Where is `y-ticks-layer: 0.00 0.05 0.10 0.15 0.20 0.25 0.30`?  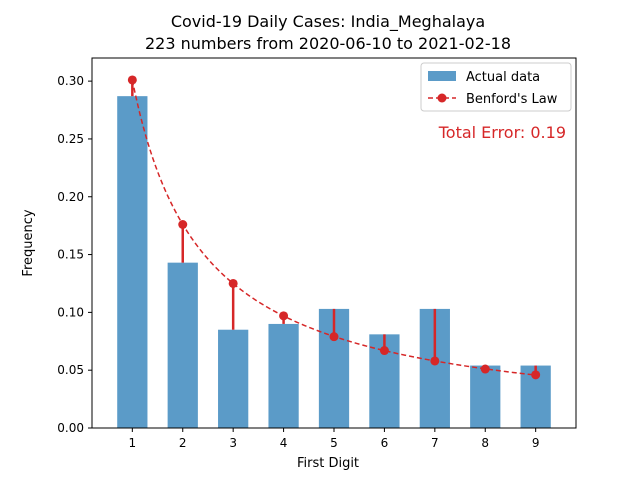
y-ticks-layer: 0.00 0.05 0.10 0.15 0.20 0.25 0.30 is located at coordinates (74, 254).